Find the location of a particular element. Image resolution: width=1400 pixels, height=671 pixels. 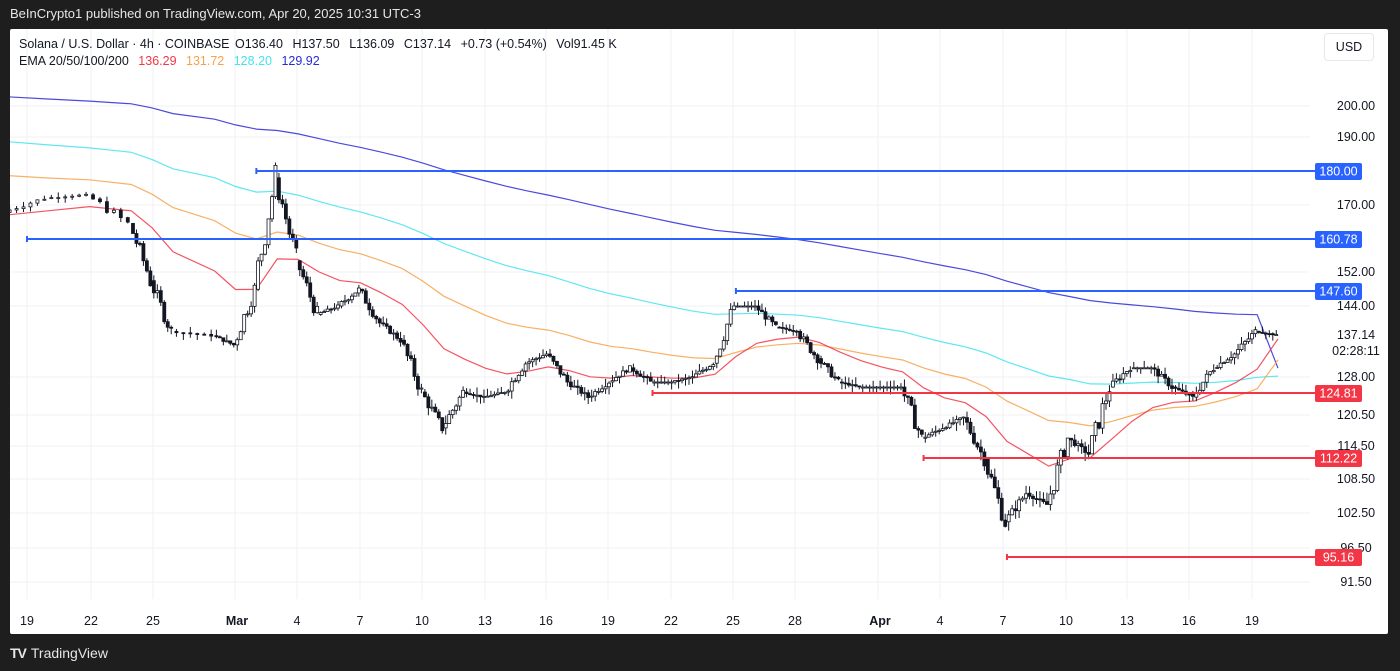

price-level-tag is located at coordinates (1338, 557).